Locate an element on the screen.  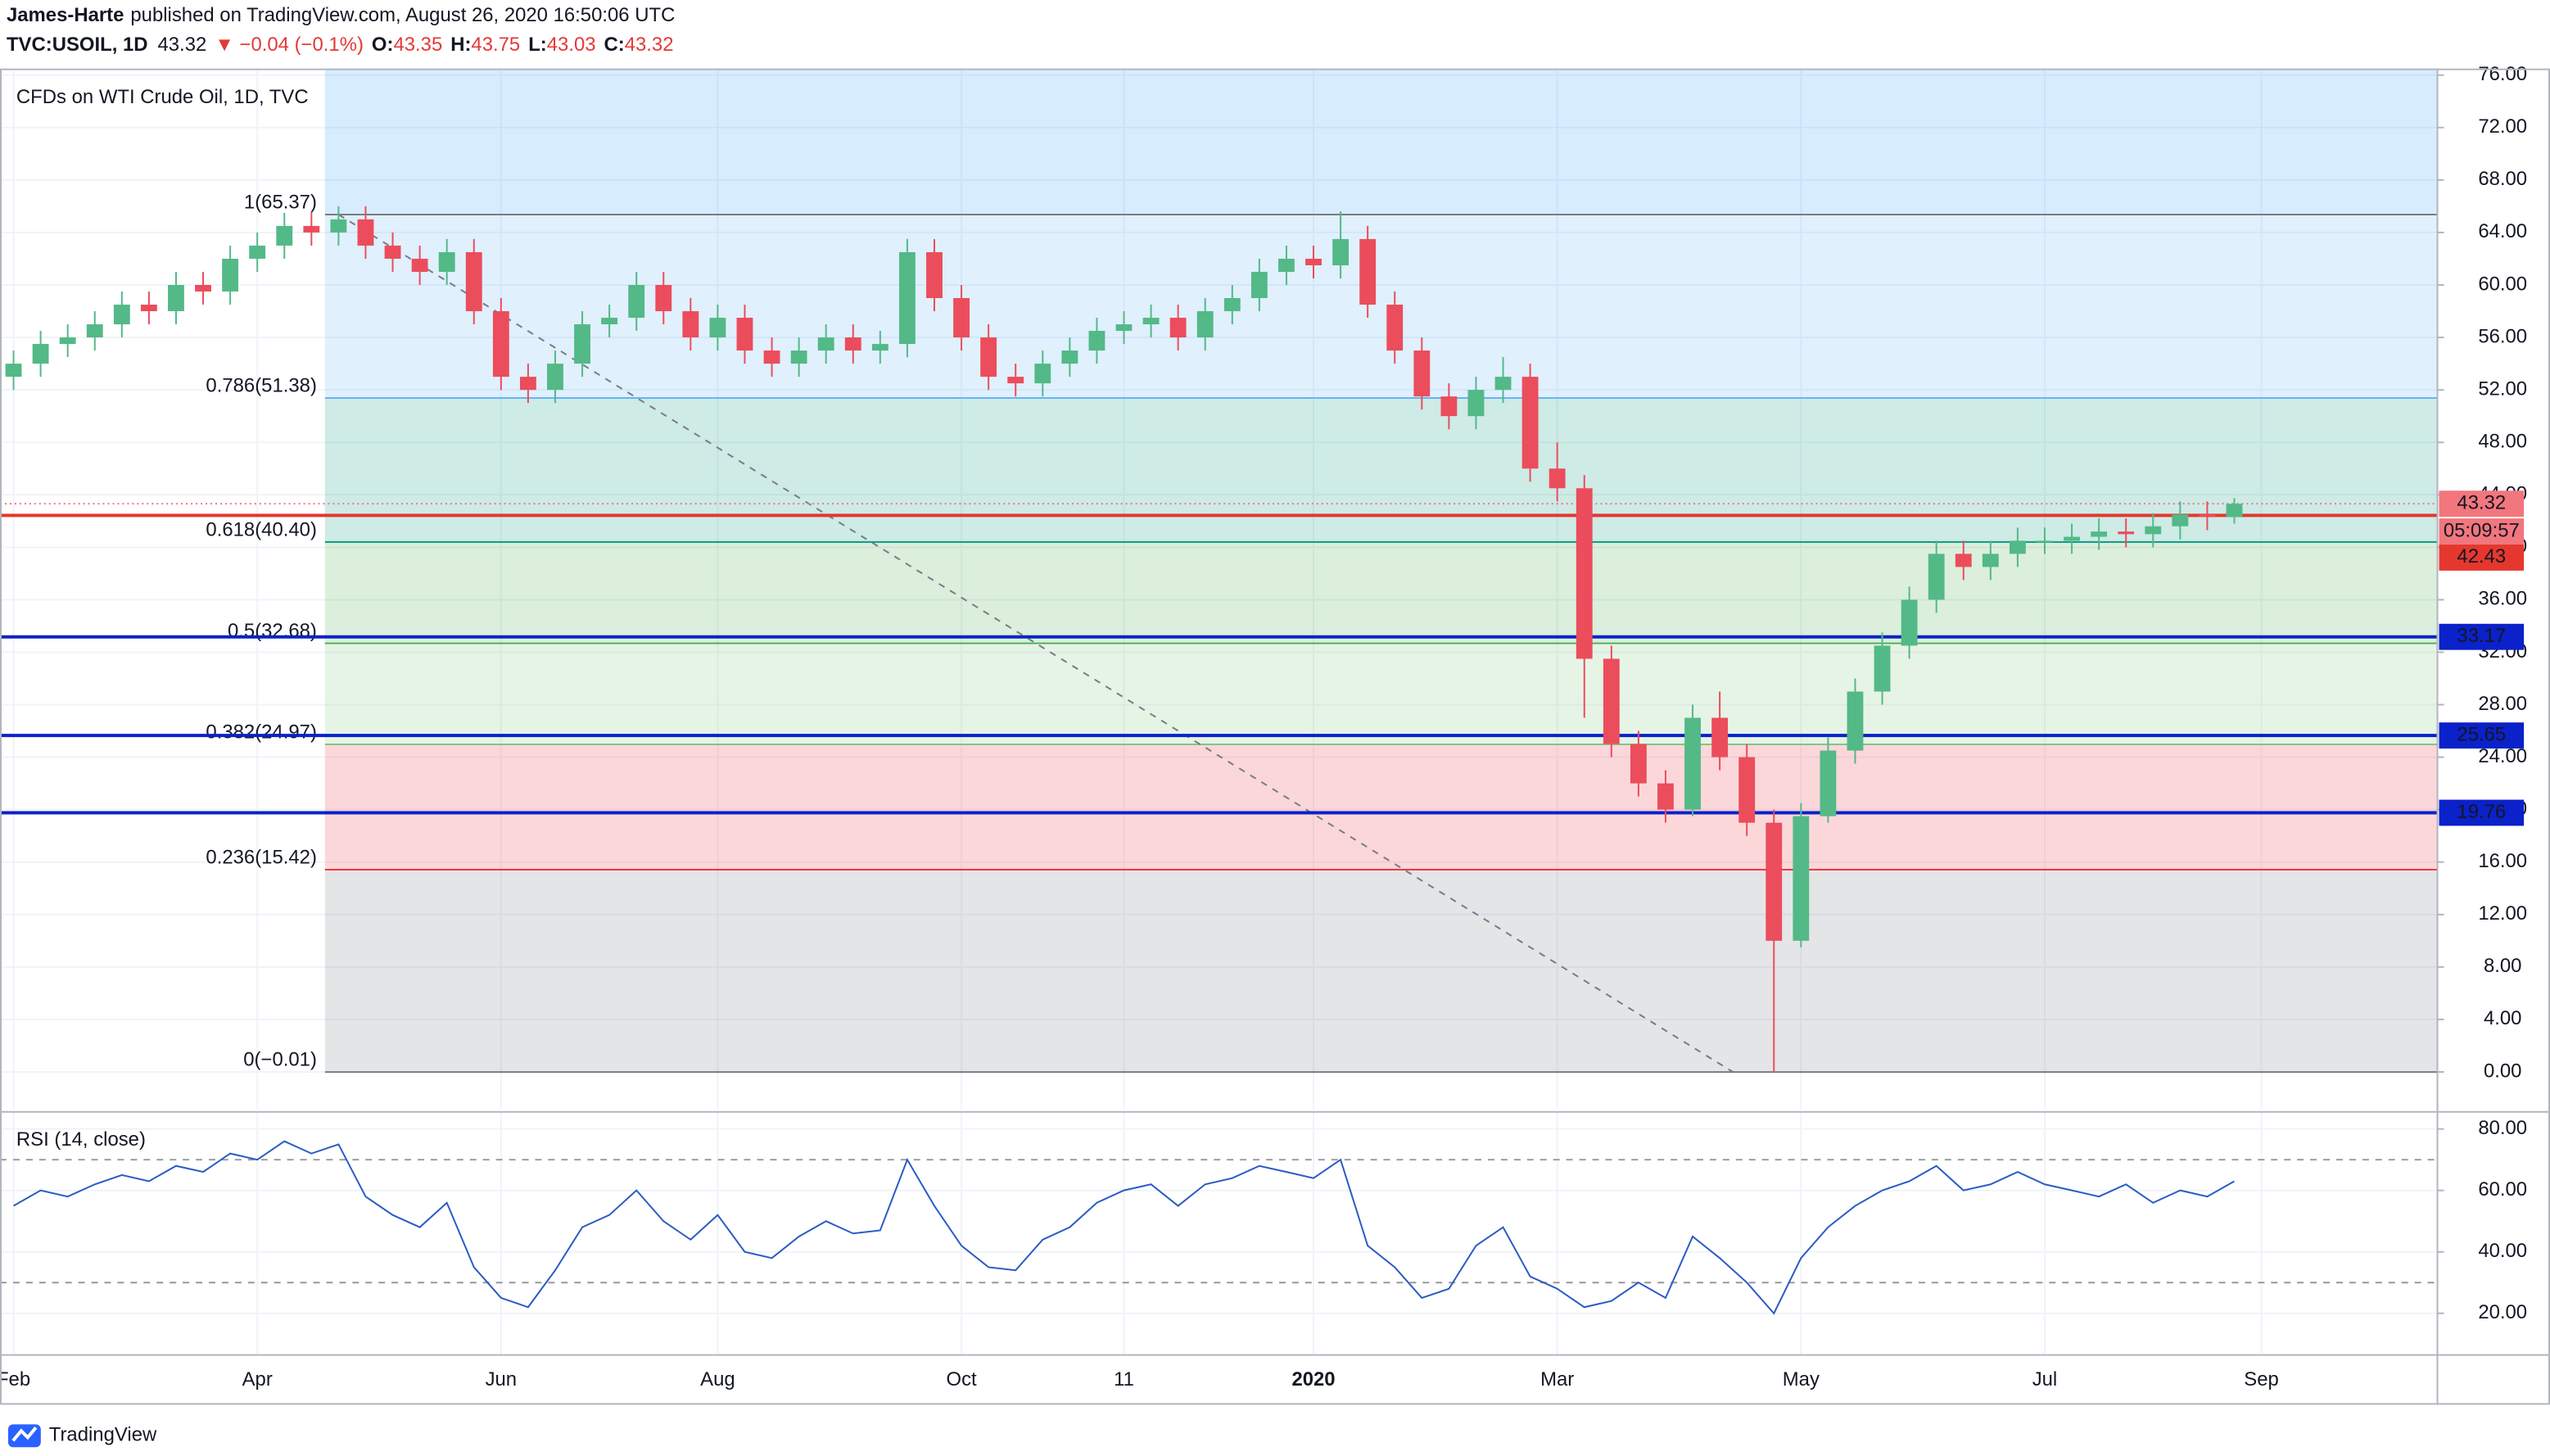
price-line-badge-text: 19.76 is located at coordinates (2481, 812).